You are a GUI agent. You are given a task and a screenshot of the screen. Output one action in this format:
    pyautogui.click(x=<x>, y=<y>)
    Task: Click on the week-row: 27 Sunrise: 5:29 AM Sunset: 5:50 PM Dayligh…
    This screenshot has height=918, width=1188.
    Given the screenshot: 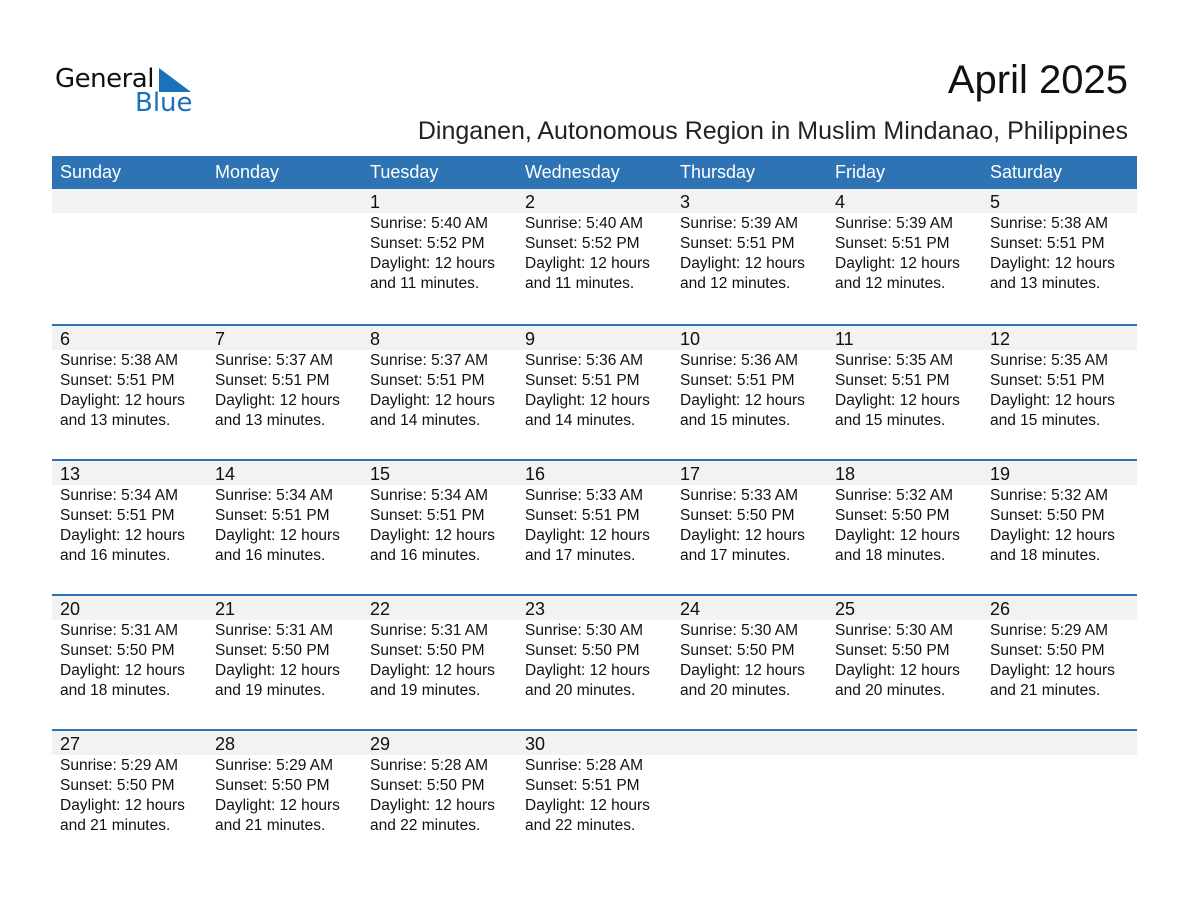 What is the action you would take?
    pyautogui.click(x=594, y=796)
    